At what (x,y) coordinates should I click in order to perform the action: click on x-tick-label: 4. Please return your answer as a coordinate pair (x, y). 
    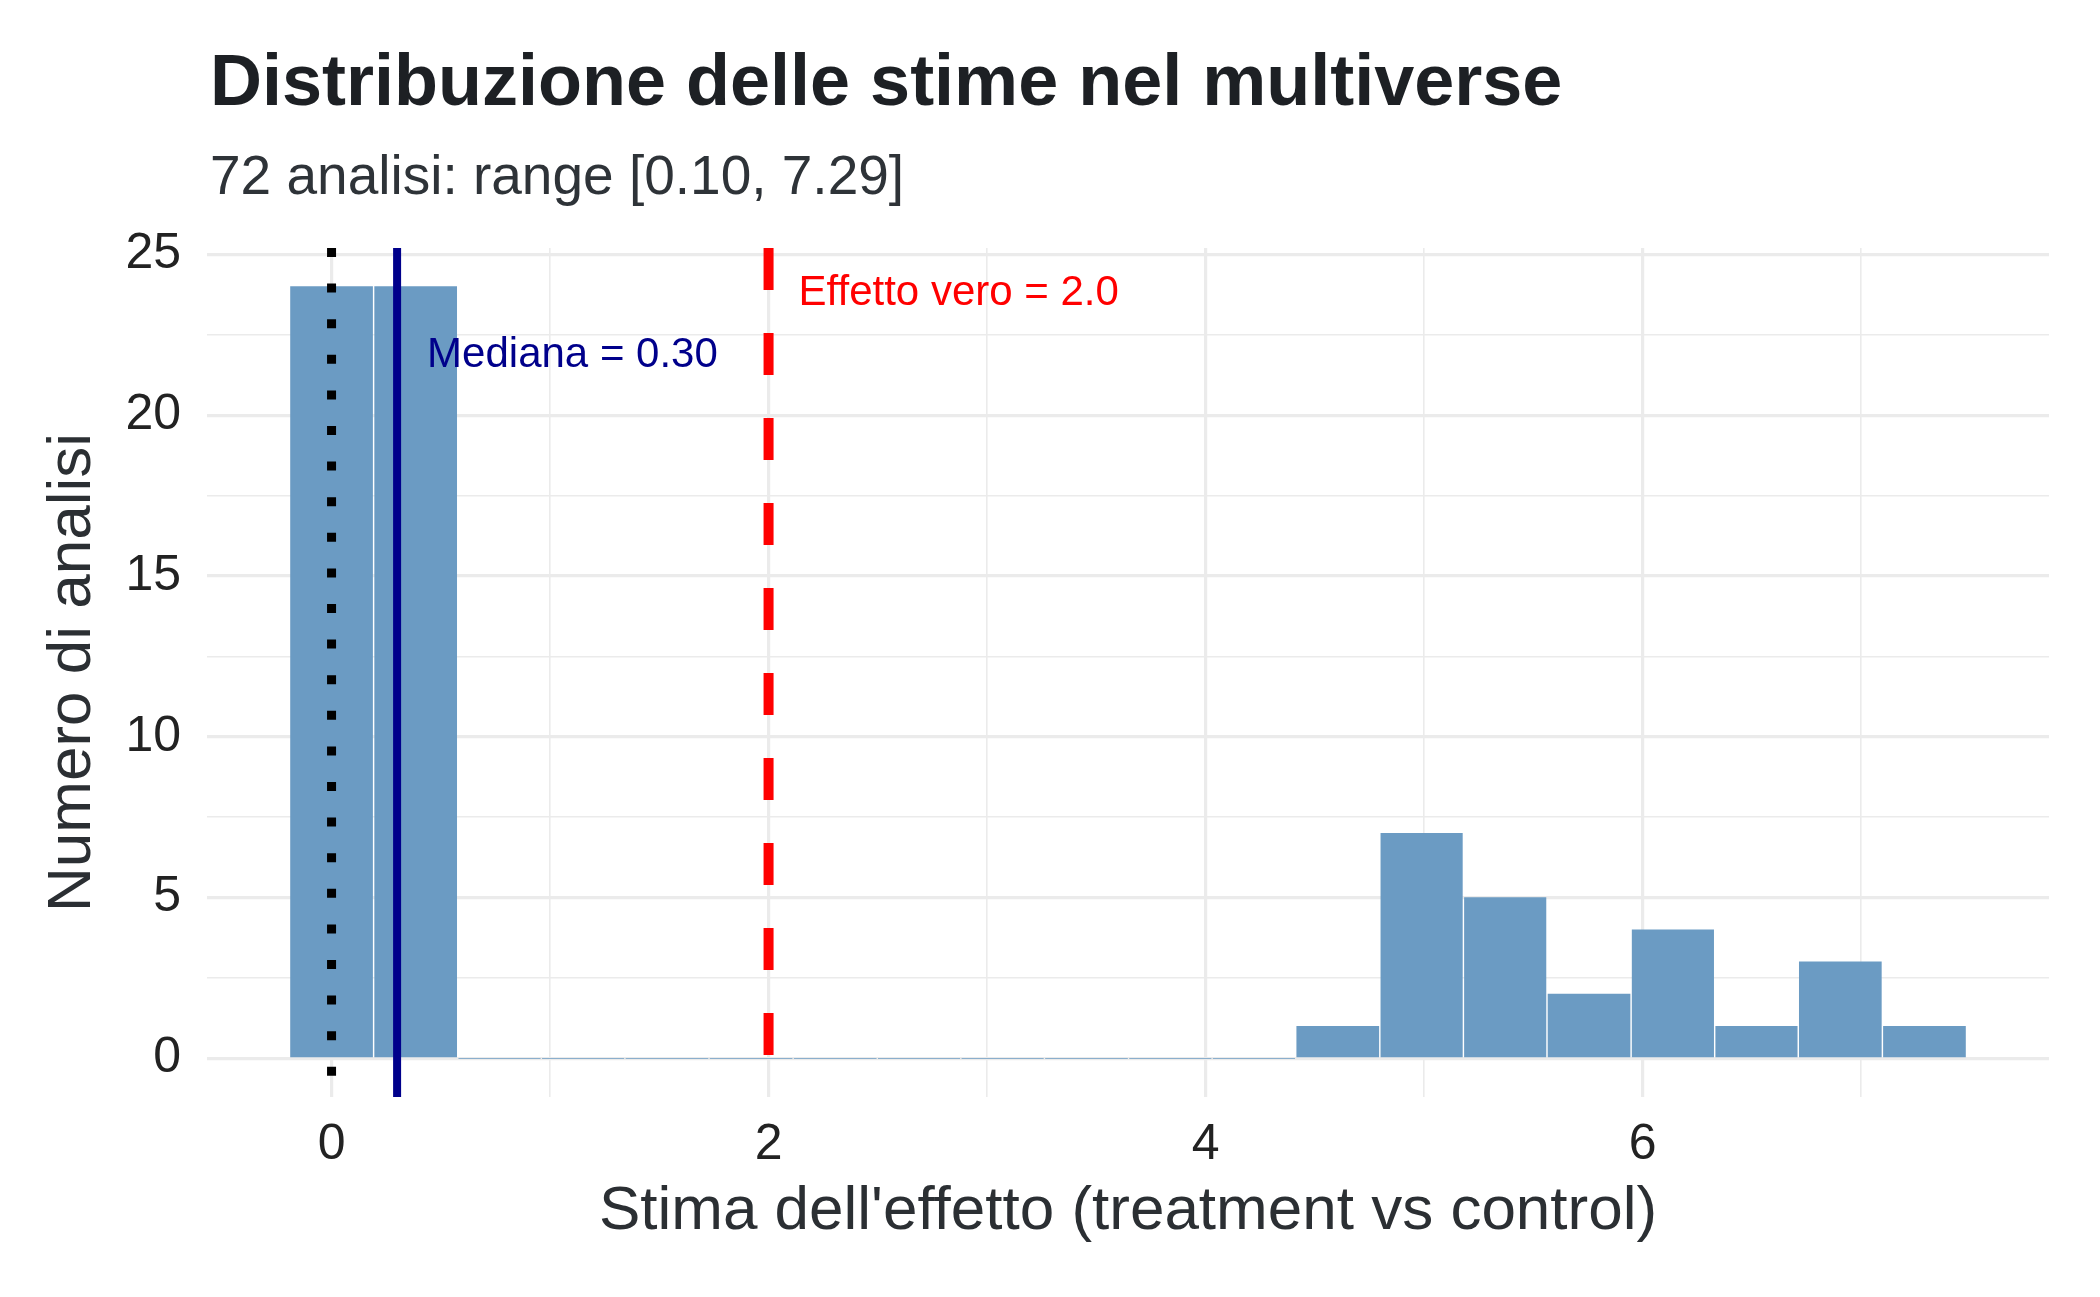
    Looking at the image, I should click on (1205, 1141).